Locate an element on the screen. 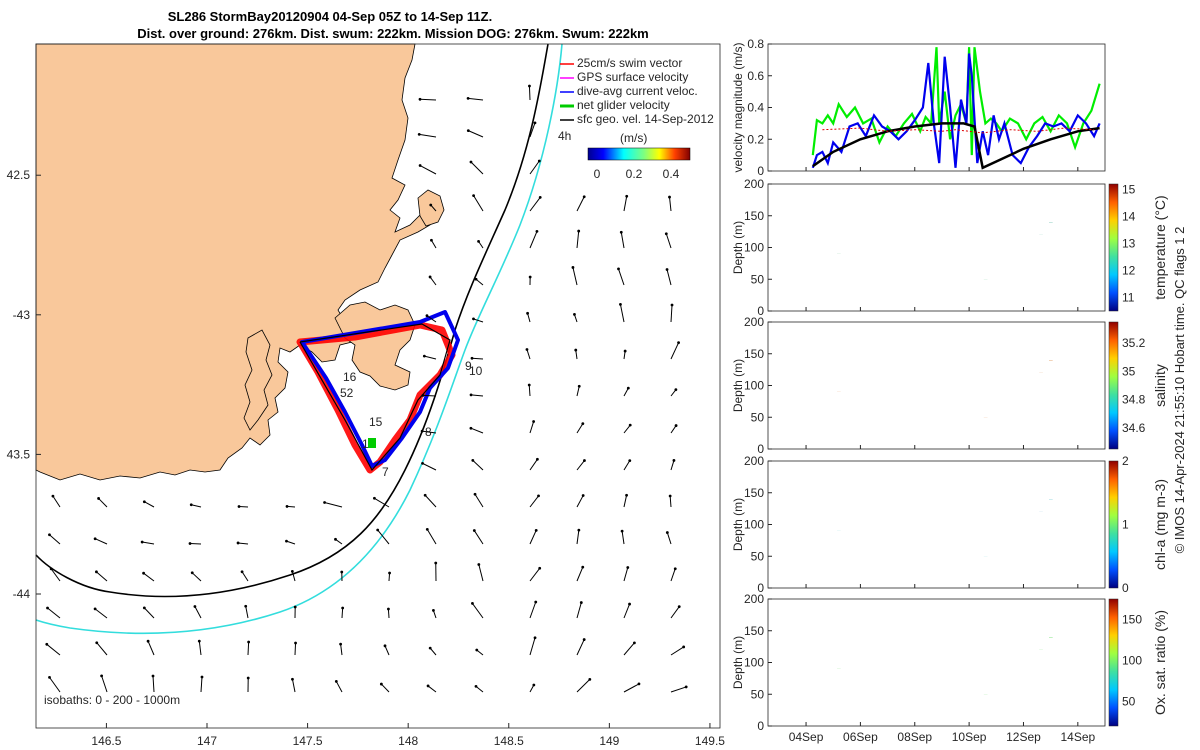 This screenshot has width=1200, height=750. section-sal-field is located at coordinates (945, 389).